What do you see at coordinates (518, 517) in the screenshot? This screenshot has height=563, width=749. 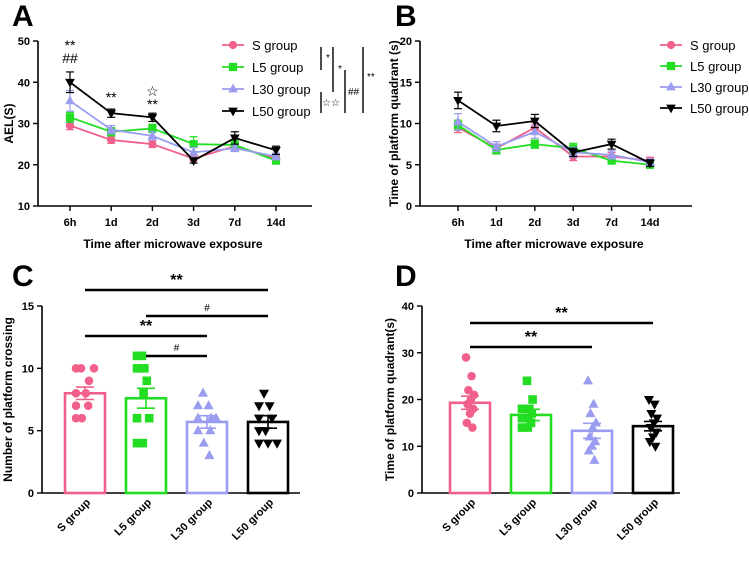 I see `chart-d-xtick-label: L5 group` at bounding box center [518, 517].